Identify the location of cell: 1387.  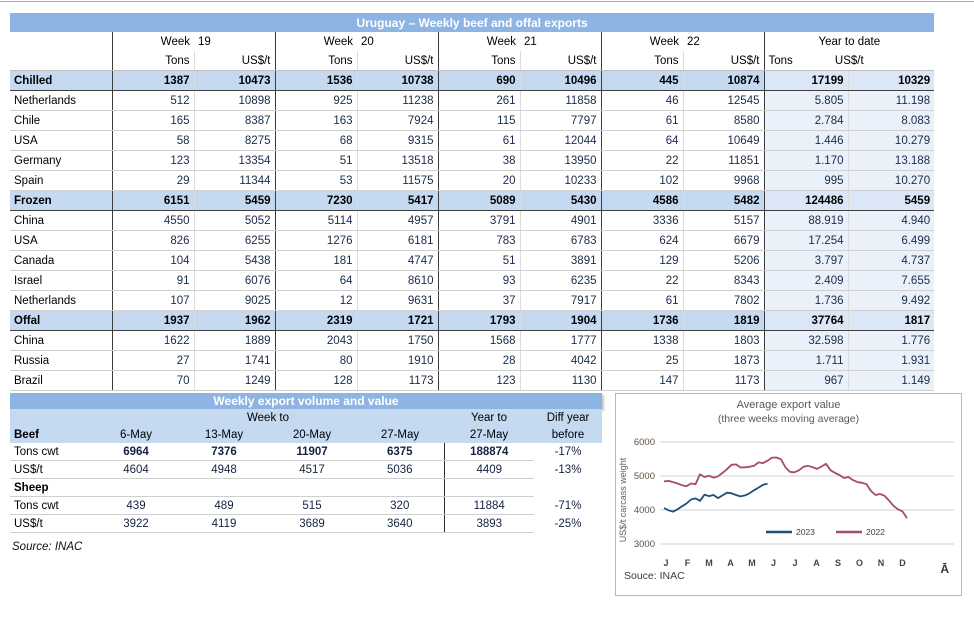
(152, 80).